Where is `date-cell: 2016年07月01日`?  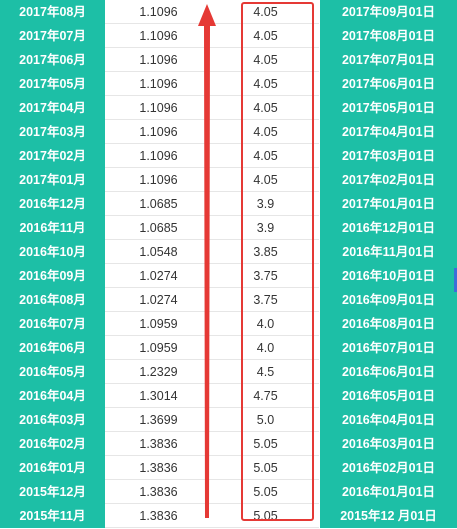 date-cell: 2016年07月01日 is located at coordinates (388, 347).